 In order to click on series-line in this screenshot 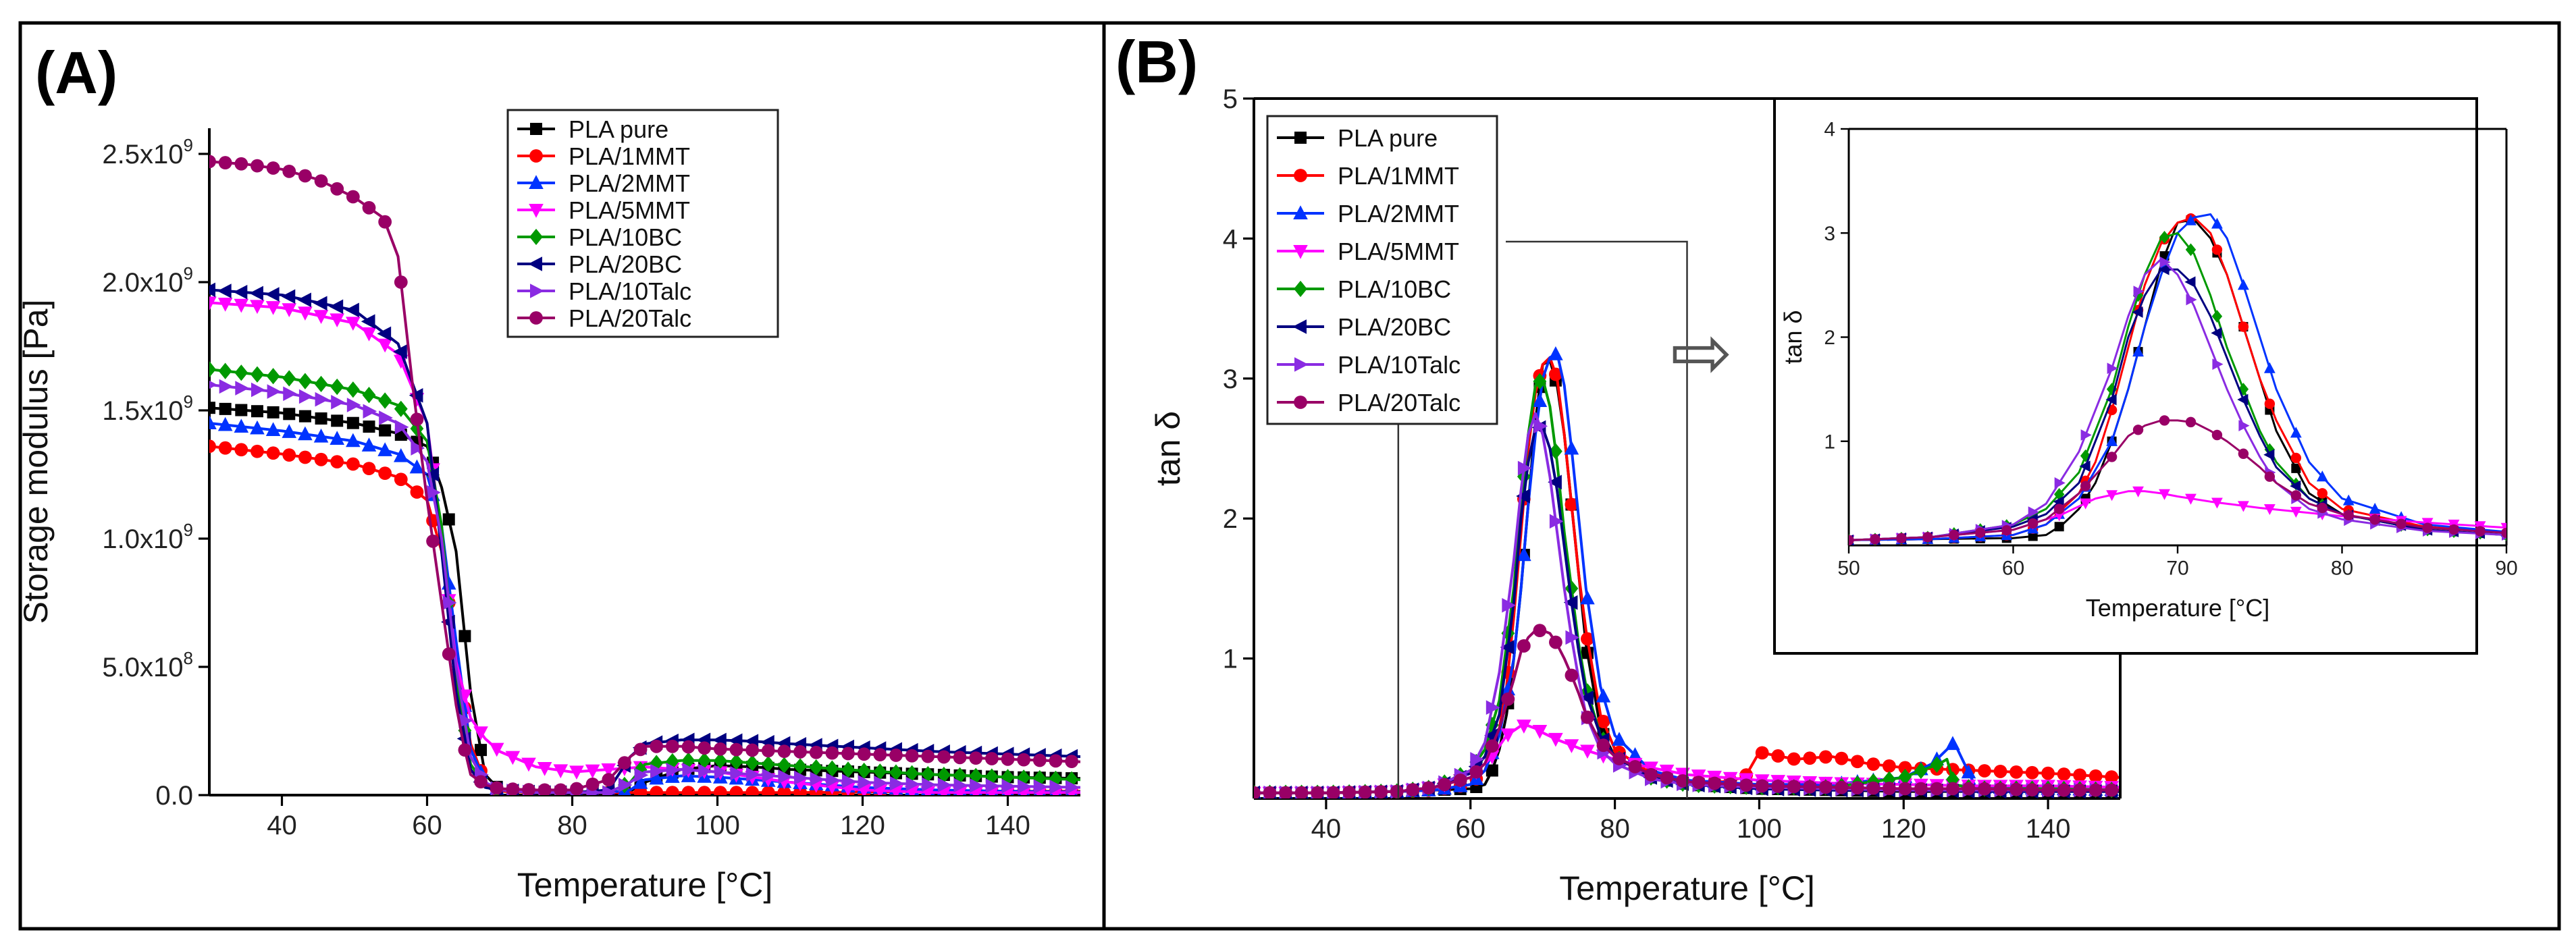, I will do `click(644, 588)`.